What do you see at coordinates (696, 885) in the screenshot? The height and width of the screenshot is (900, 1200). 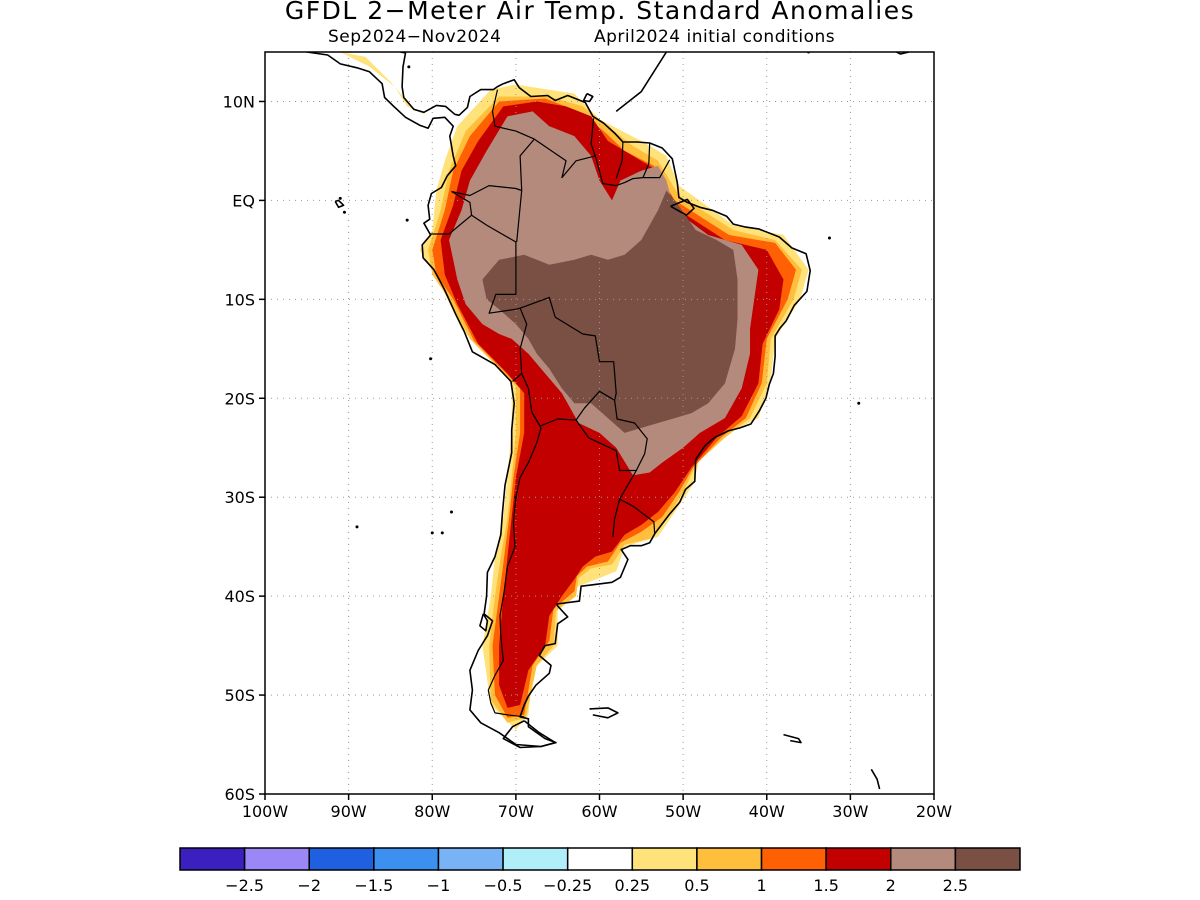 I see `colorbar-label-7: 0.5` at bounding box center [696, 885].